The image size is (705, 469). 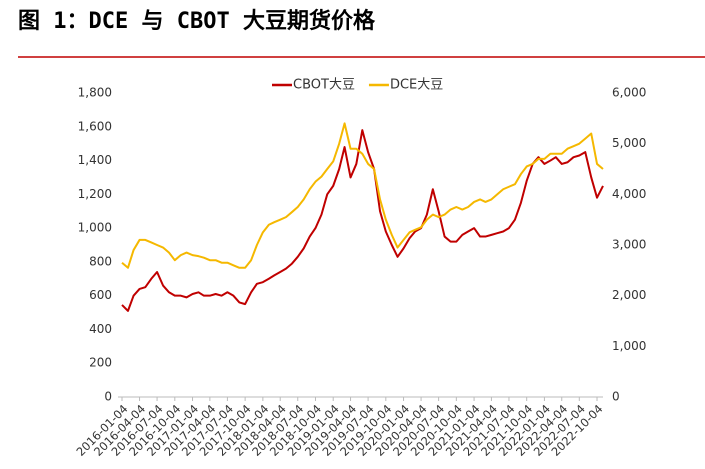 What do you see at coordinates (629, 93) in the screenshot?
I see `y2-tick-label: 6,000` at bounding box center [629, 93].